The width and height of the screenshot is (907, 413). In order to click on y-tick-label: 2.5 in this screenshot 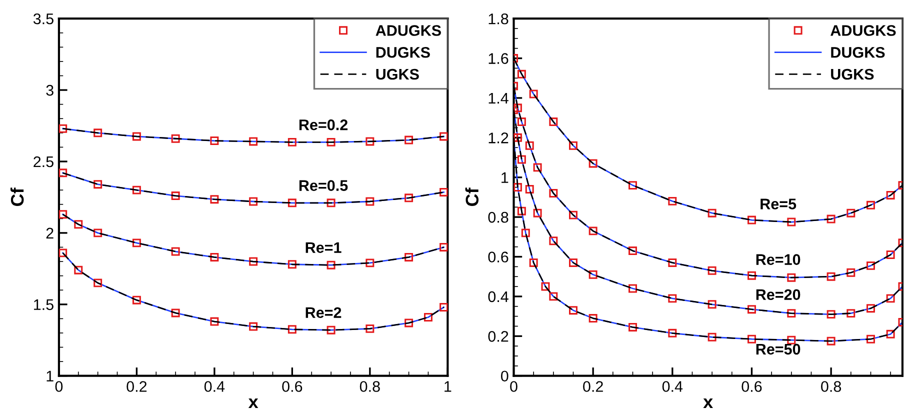, I will do `click(44, 162)`.